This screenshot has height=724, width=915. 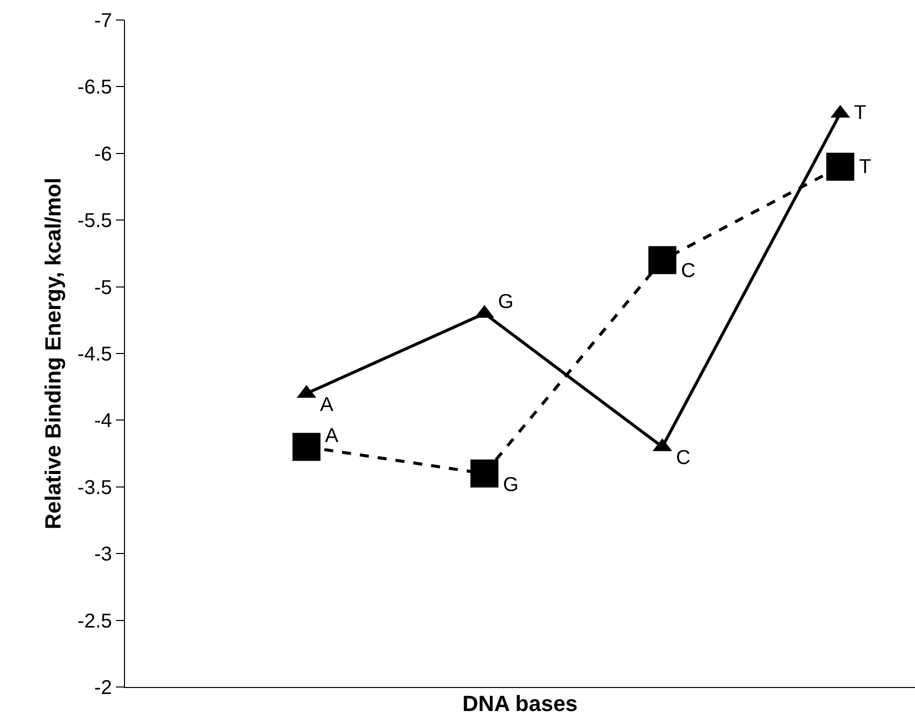 I want to click on y-tick-label: -7, so click(x=103, y=21).